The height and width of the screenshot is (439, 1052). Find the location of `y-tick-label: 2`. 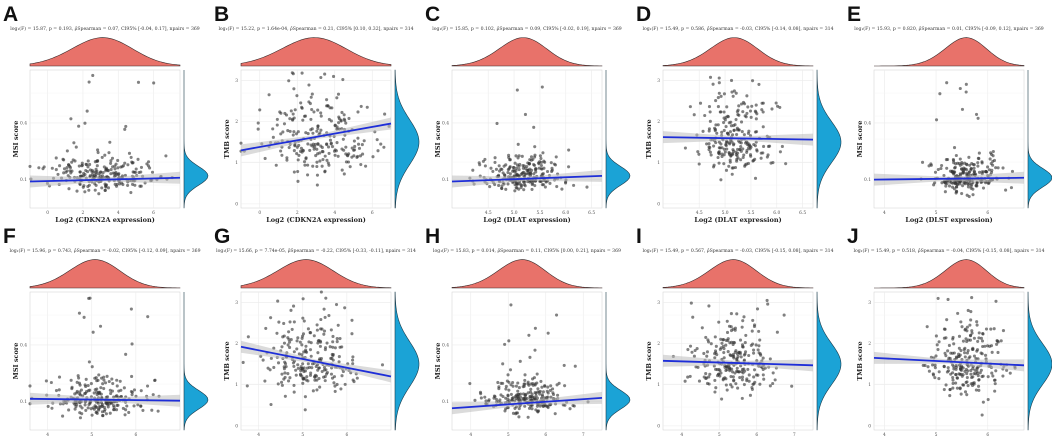

y-tick-label: 2 is located at coordinates (869, 344).